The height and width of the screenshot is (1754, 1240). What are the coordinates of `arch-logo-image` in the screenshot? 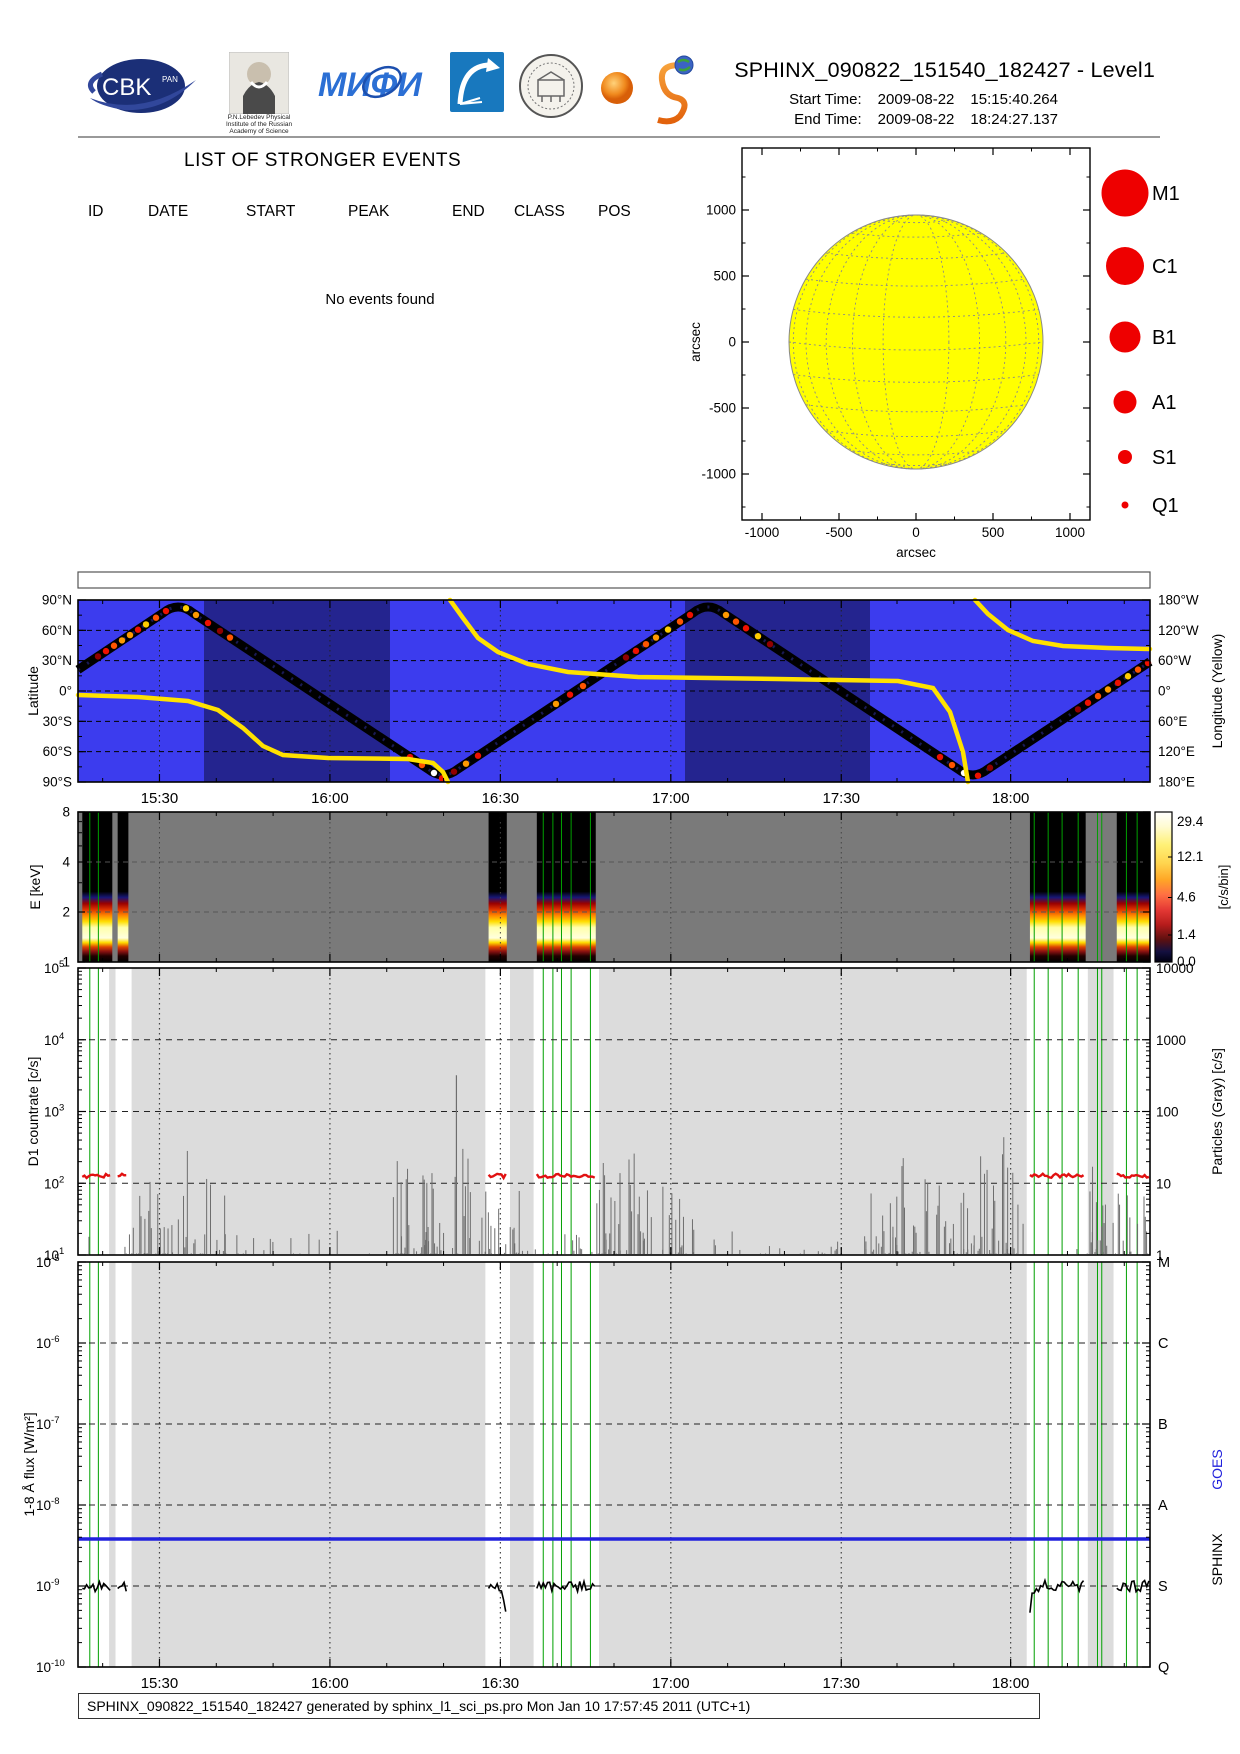 It's located at (477, 82).